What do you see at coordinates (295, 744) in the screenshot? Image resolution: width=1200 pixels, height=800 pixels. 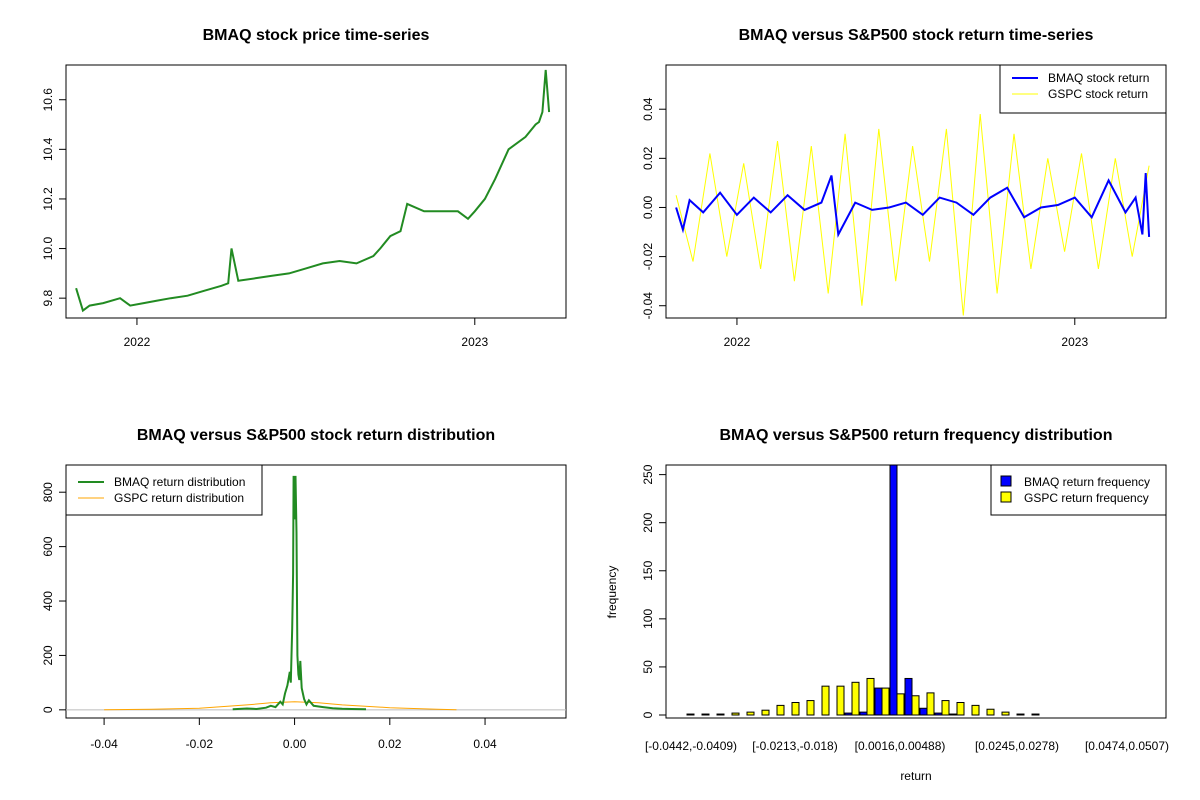 I see `x-tick-label: 0.00` at bounding box center [295, 744].